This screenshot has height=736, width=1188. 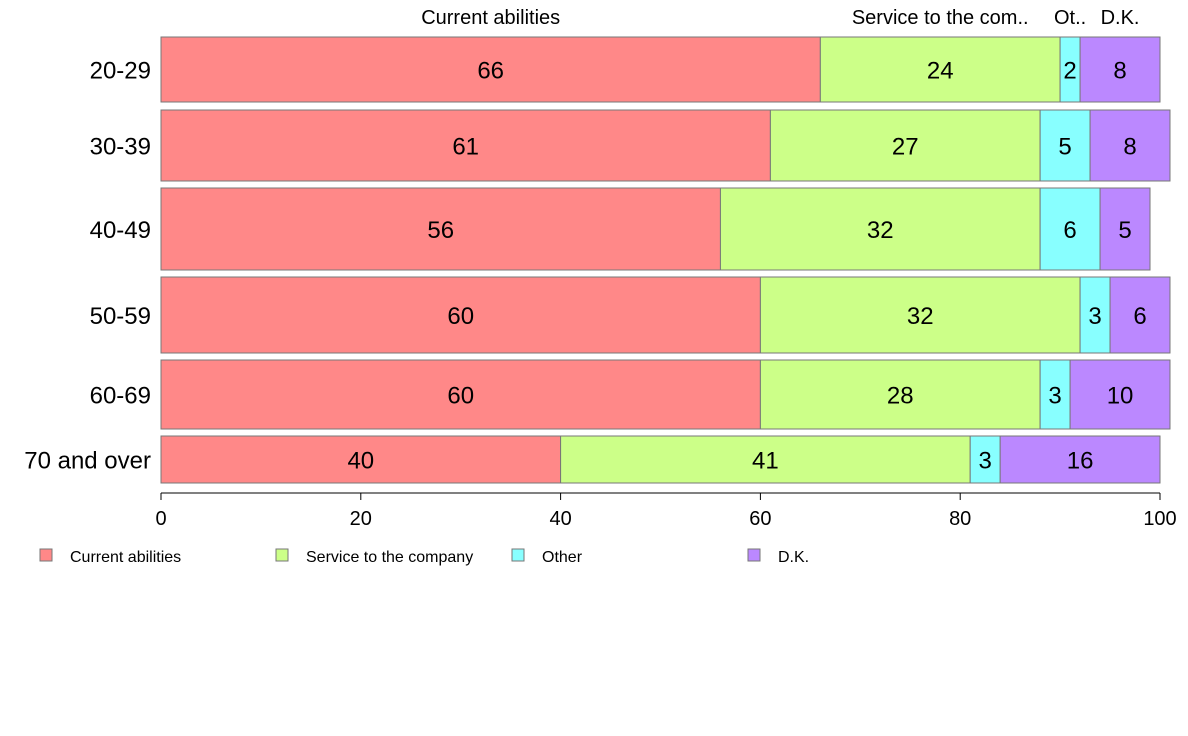 What do you see at coordinates (120, 71) in the screenshot?
I see `category-label: 20-29` at bounding box center [120, 71].